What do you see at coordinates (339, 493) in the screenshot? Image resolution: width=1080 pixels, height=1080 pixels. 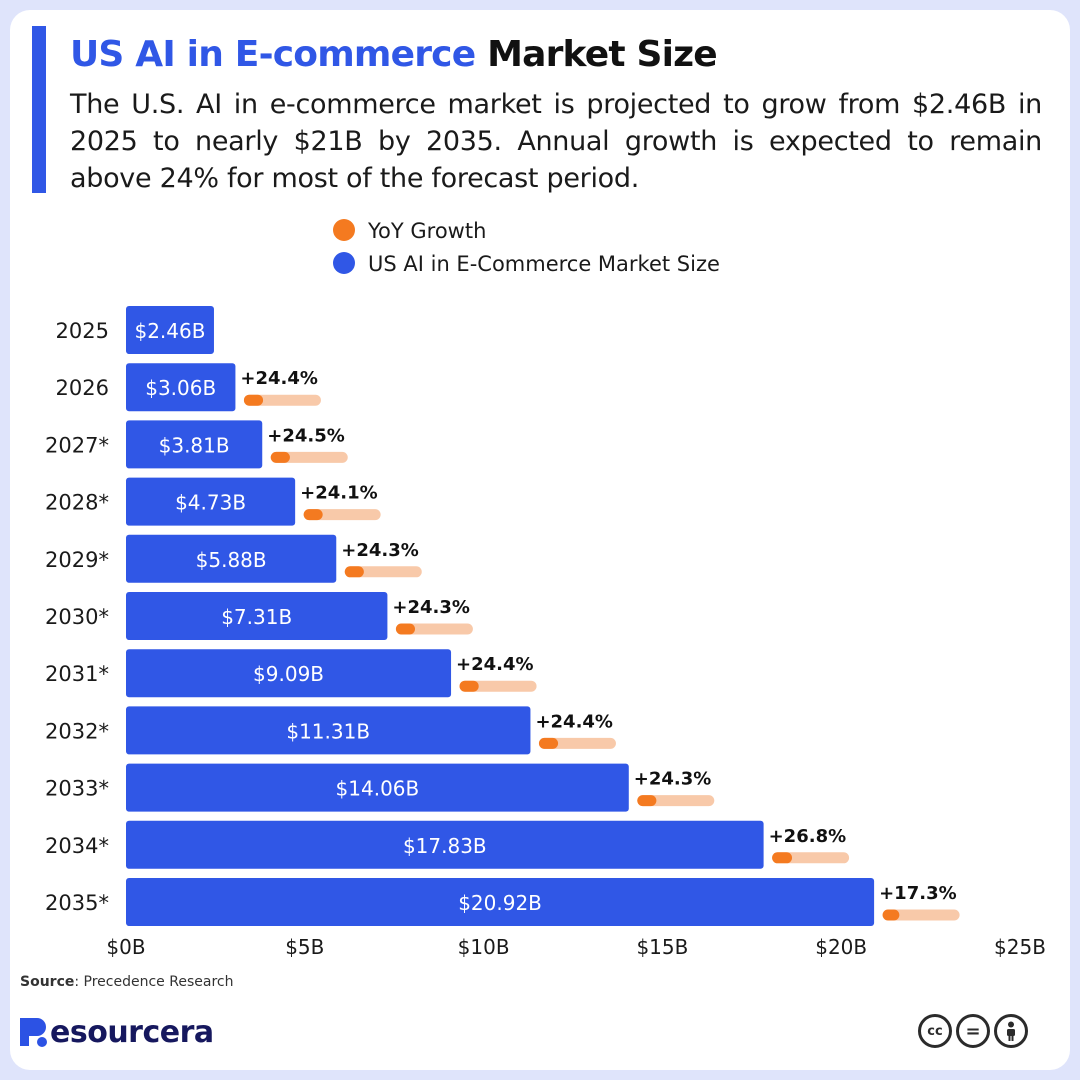 I see `yoy-label: +24.1%` at bounding box center [339, 493].